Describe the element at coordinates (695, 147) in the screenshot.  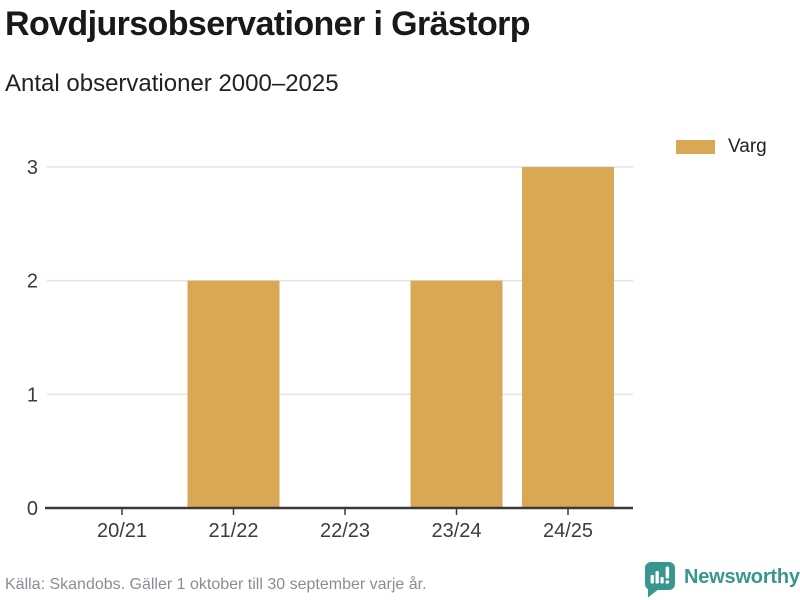
I see `legend-swatch-varg` at that location.